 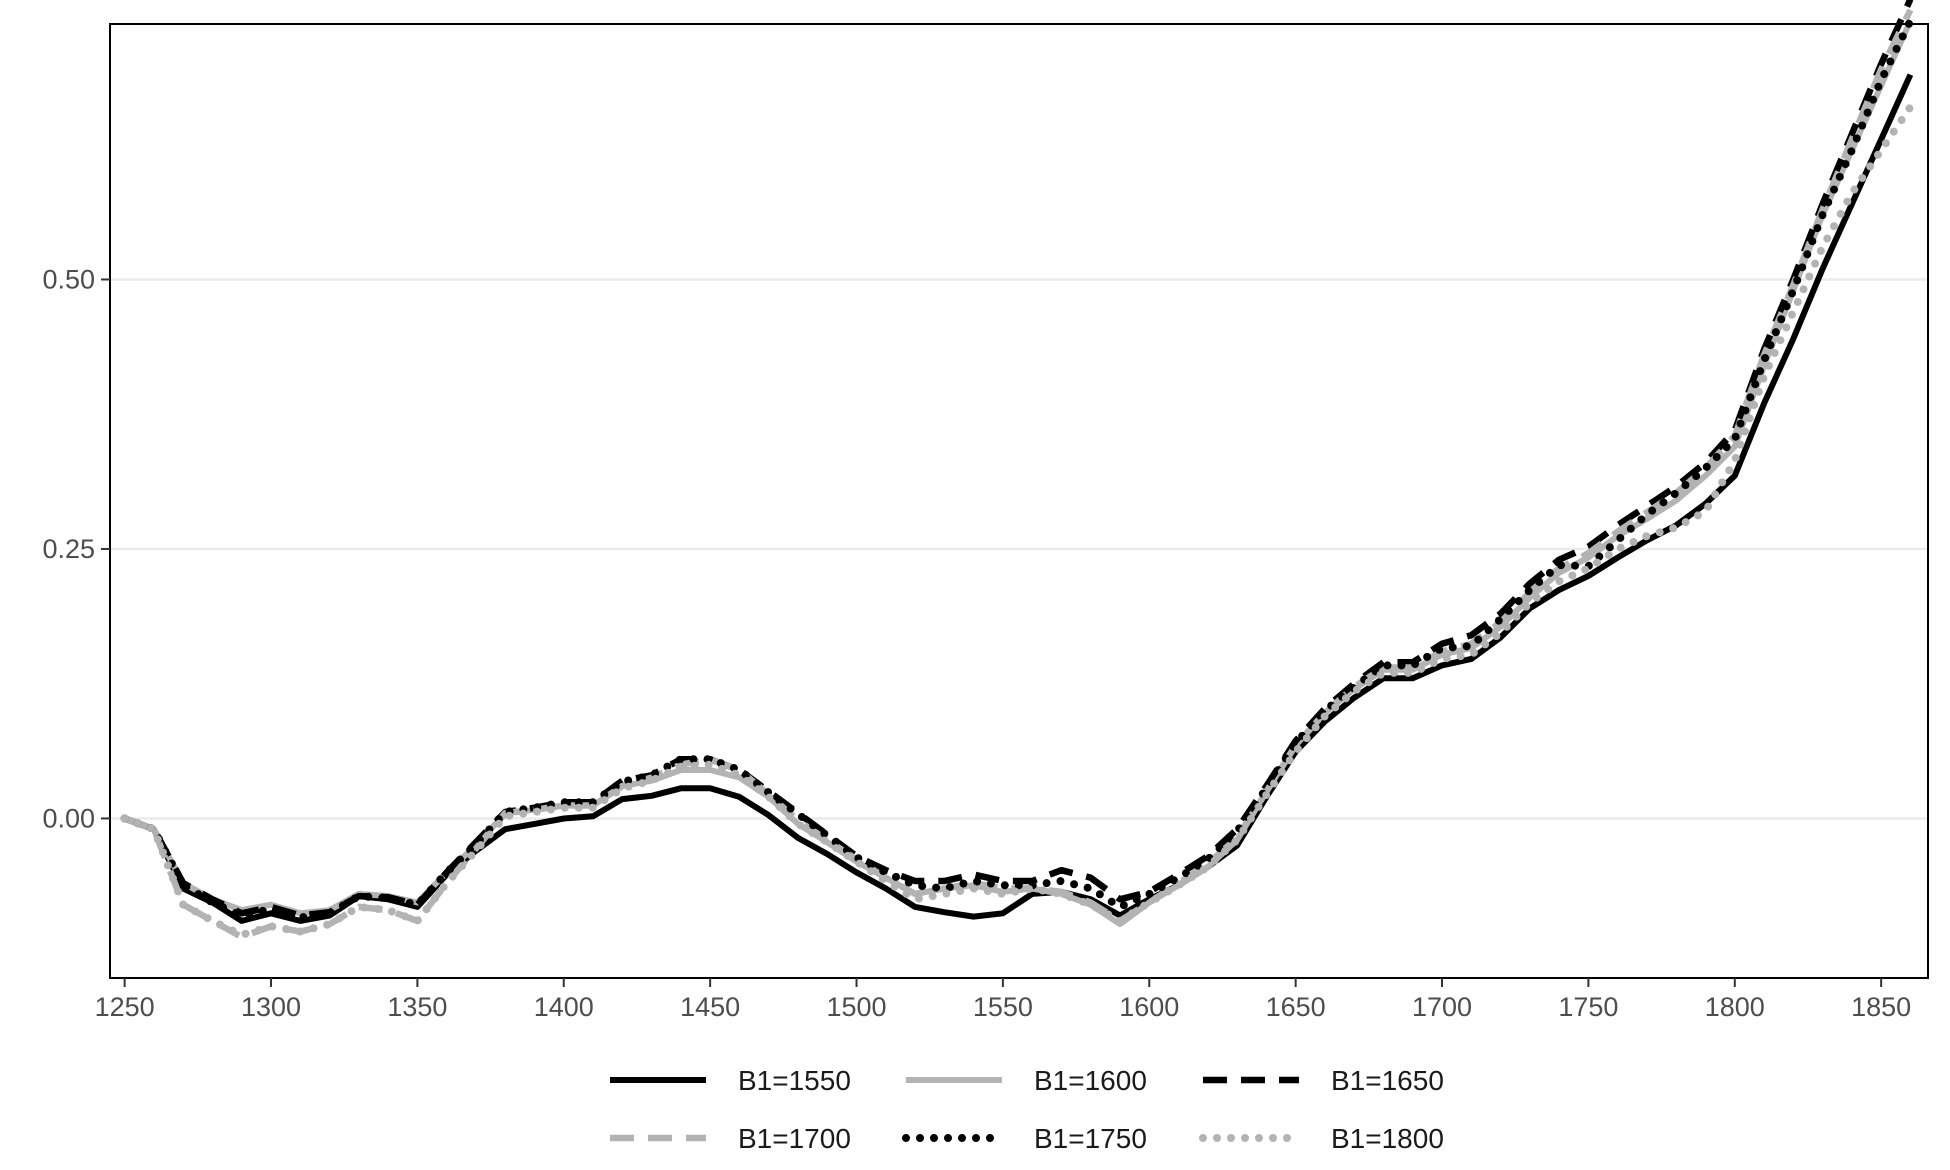 I want to click on x-tick-label: 1450, so click(x=710, y=1007).